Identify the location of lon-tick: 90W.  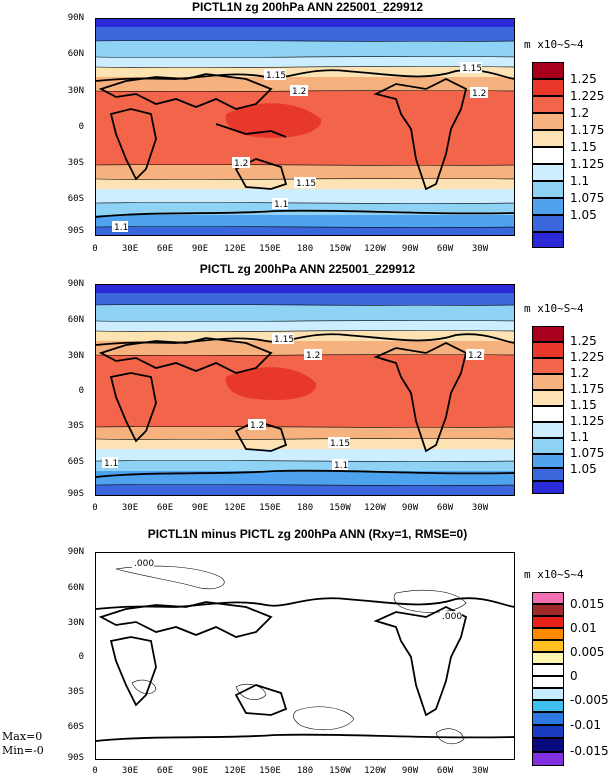
(410, 771).